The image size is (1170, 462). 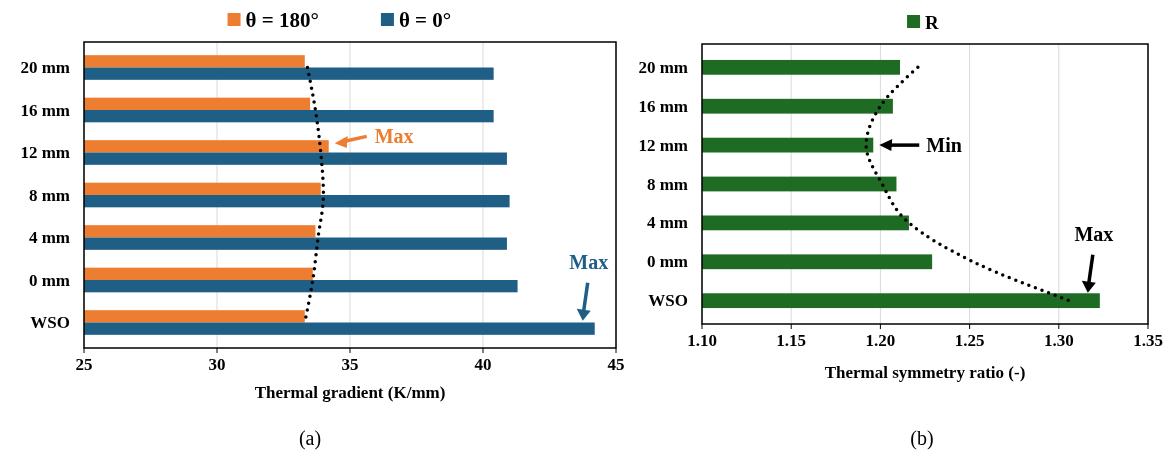 I want to click on x-tick-label: 30, so click(x=217, y=364).